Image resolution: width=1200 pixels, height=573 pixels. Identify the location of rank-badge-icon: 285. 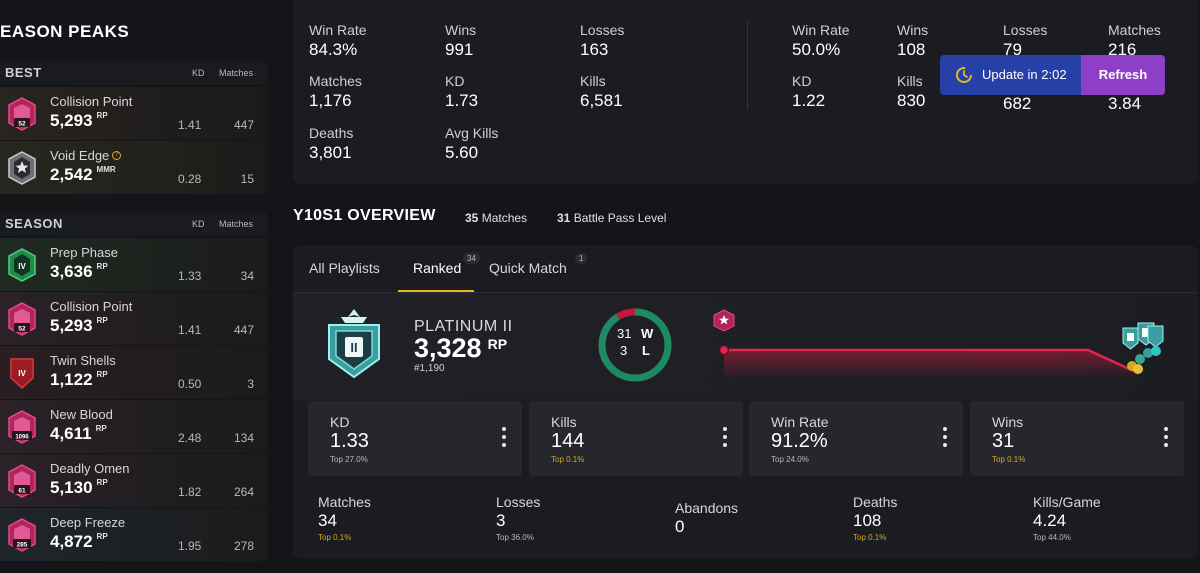
(22, 535).